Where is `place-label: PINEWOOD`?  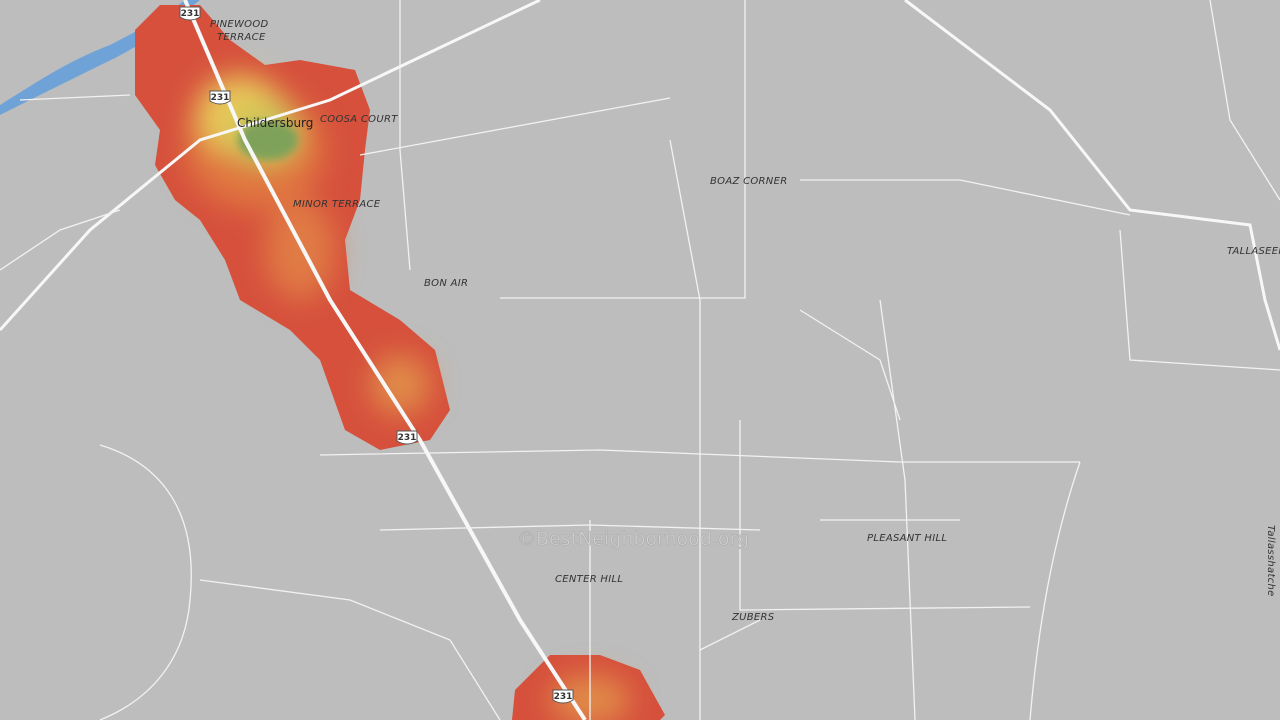 place-label: PINEWOOD is located at coordinates (239, 24).